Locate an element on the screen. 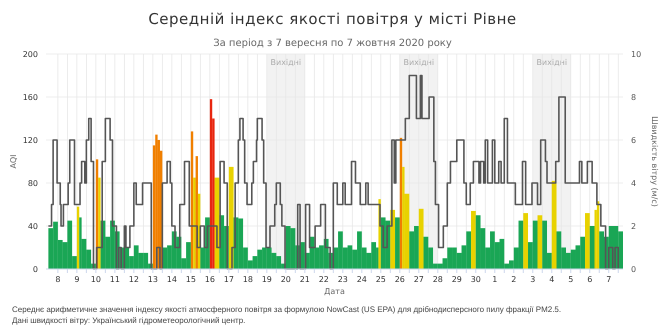 The width and height of the screenshot is (665, 333). x-tick-label: 5 is located at coordinates (571, 279).